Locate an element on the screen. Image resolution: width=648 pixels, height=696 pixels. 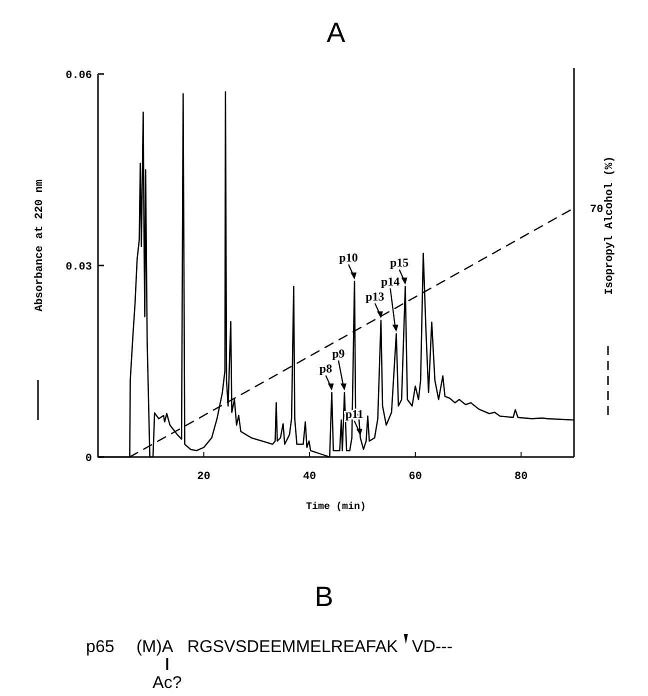
annotation: p8 is located at coordinates (325, 369).